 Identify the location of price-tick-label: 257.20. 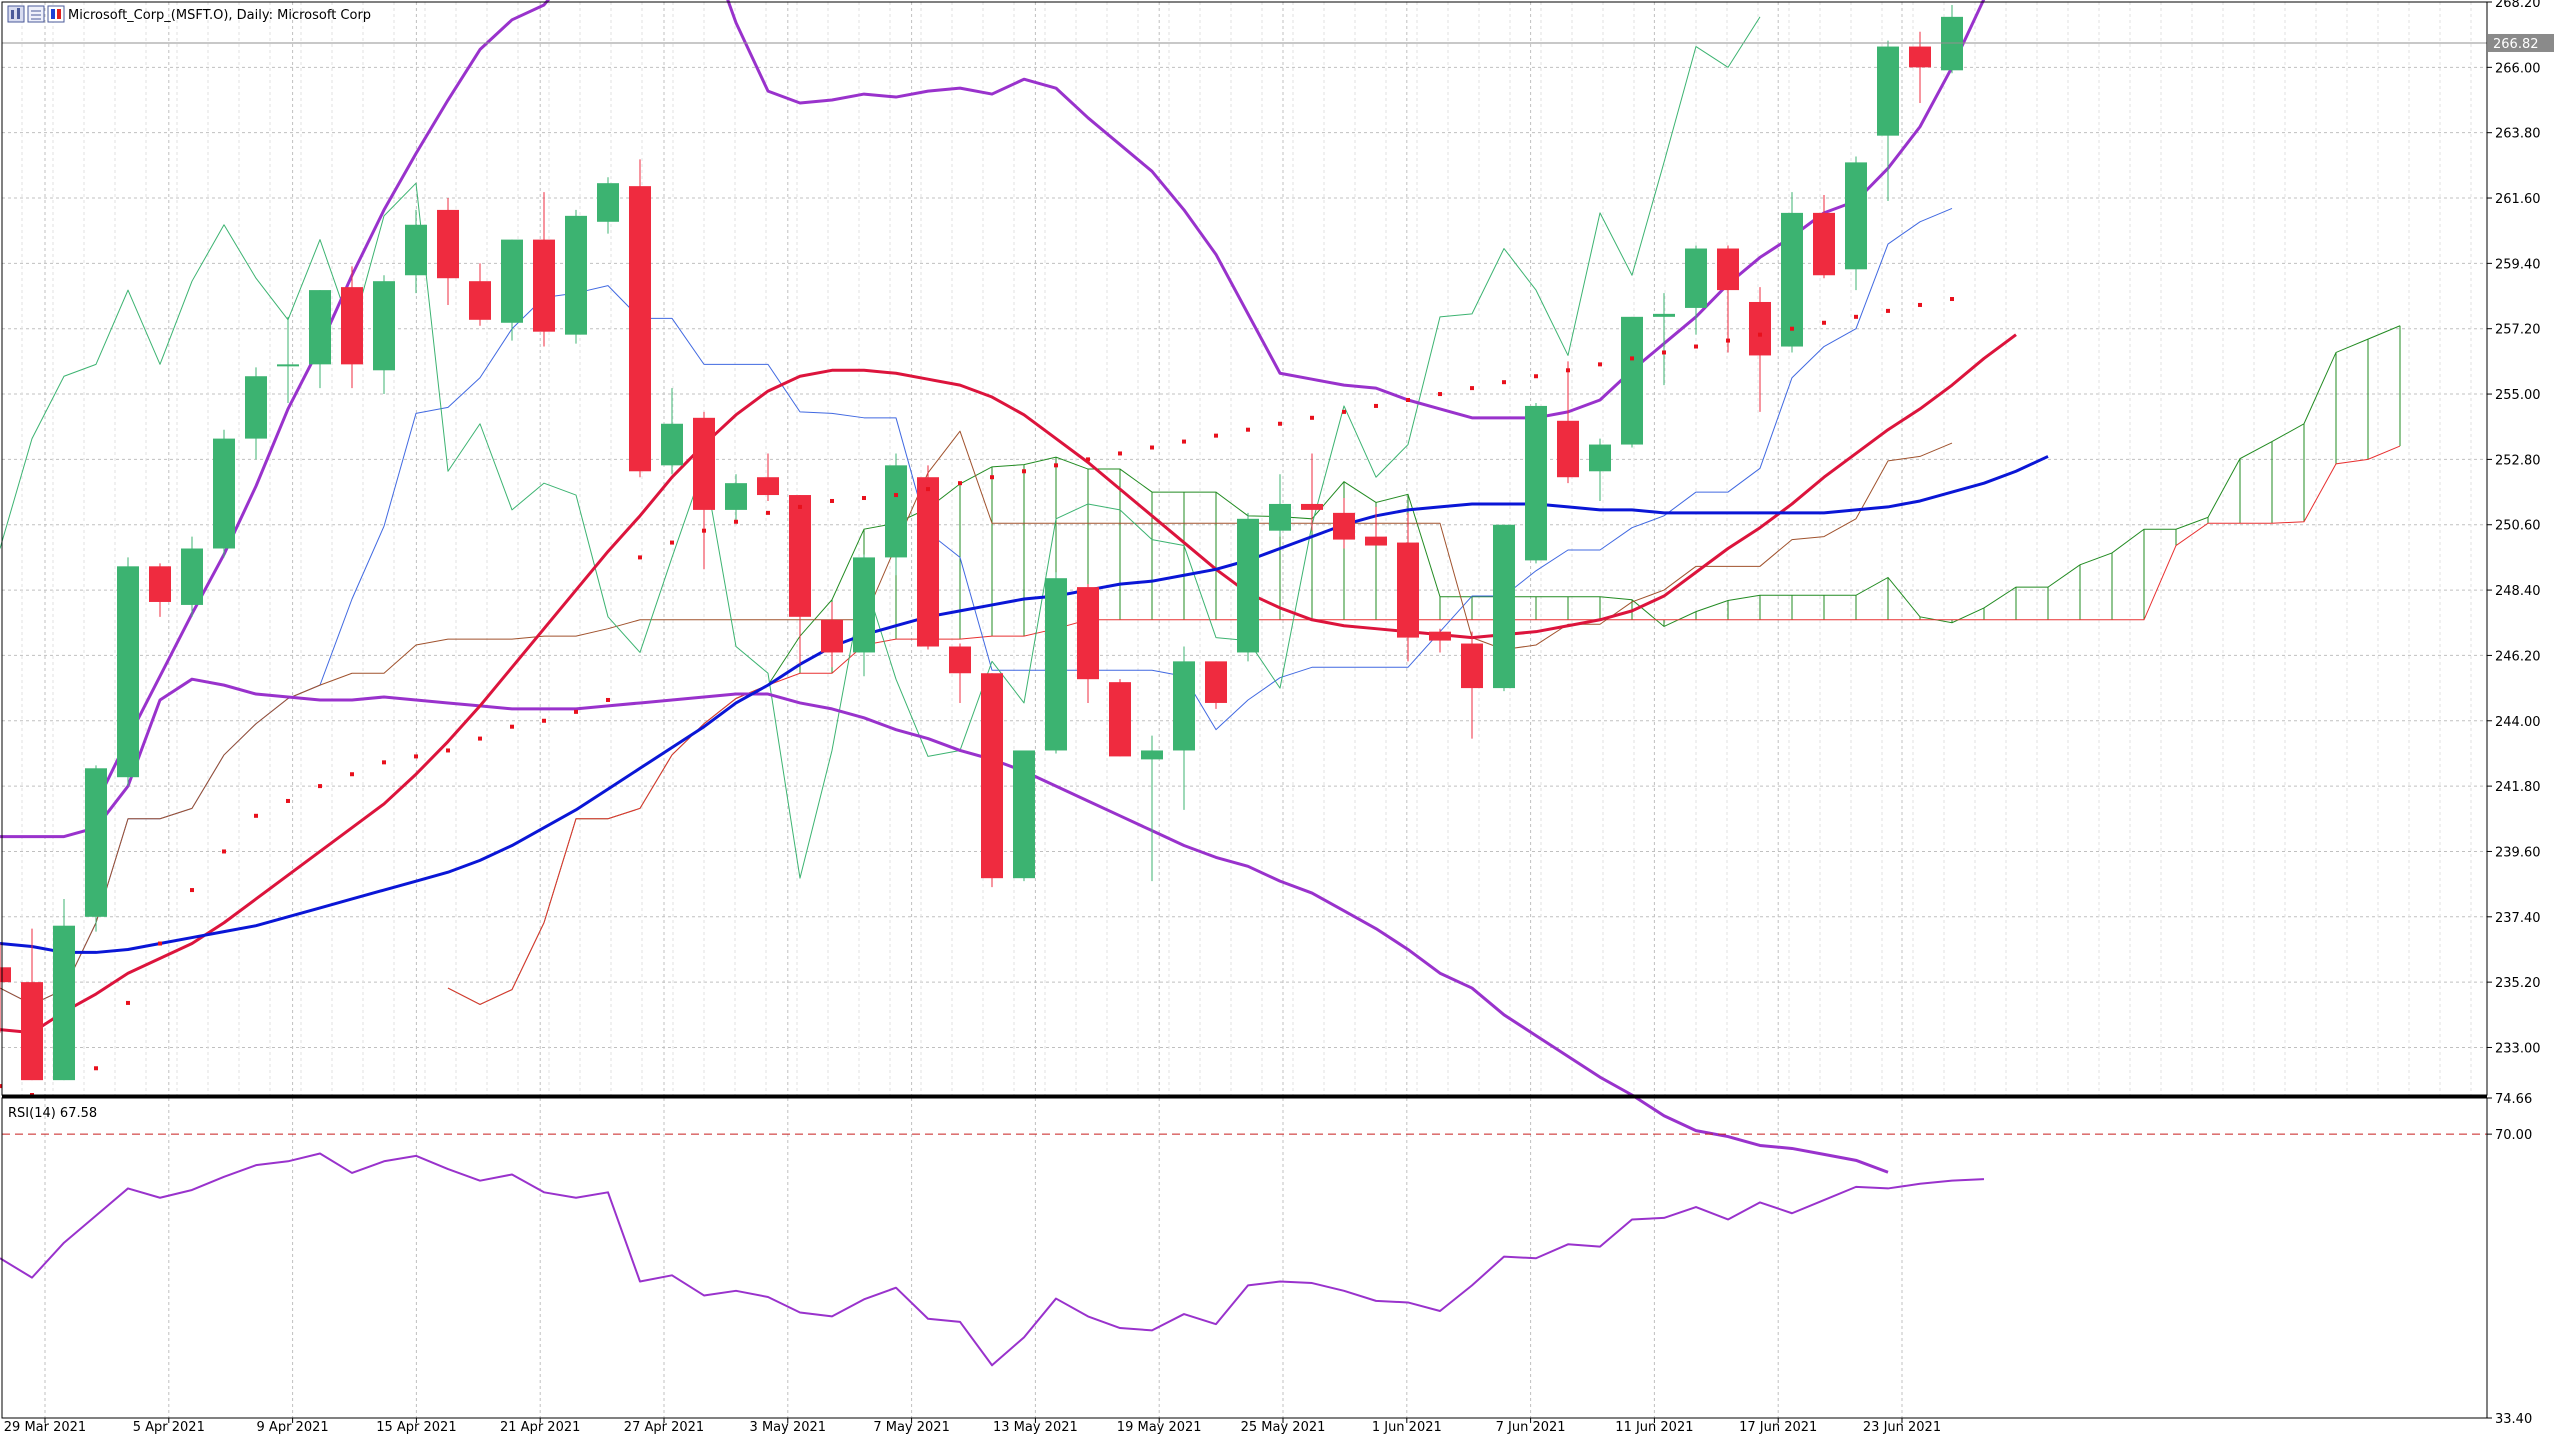
(2518, 330).